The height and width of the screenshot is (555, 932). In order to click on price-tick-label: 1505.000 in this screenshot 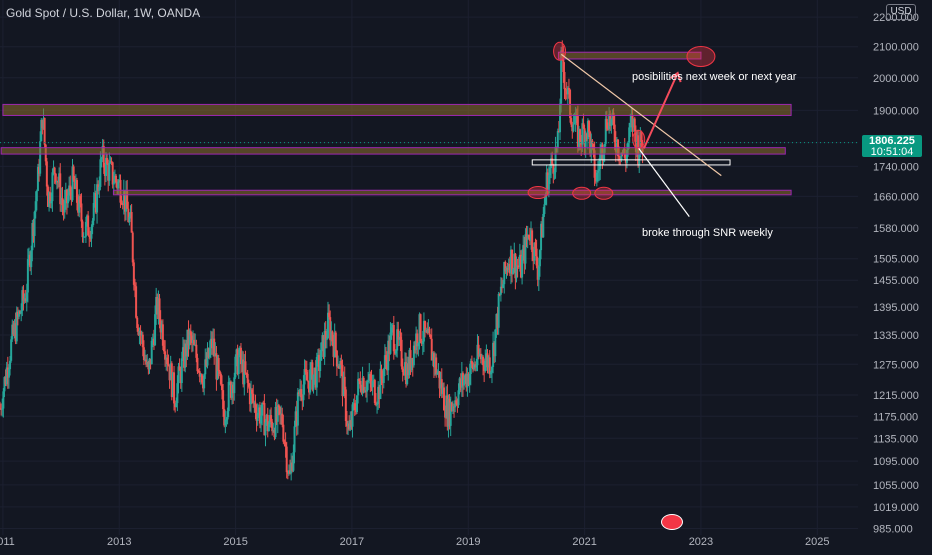, I will do `click(896, 260)`.